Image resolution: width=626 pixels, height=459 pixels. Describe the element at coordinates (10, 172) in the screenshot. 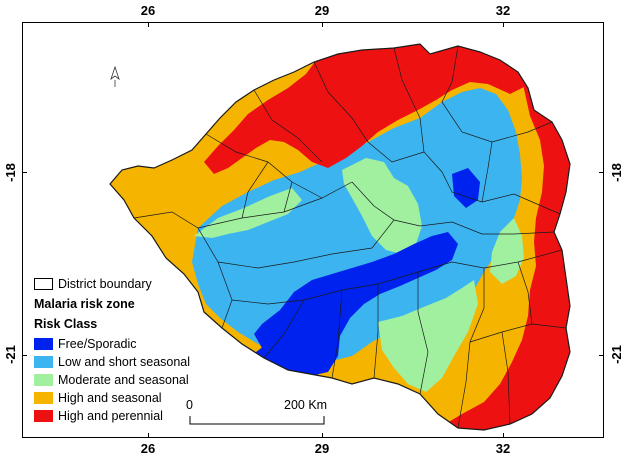

I see `left-tick-18: -18` at that location.